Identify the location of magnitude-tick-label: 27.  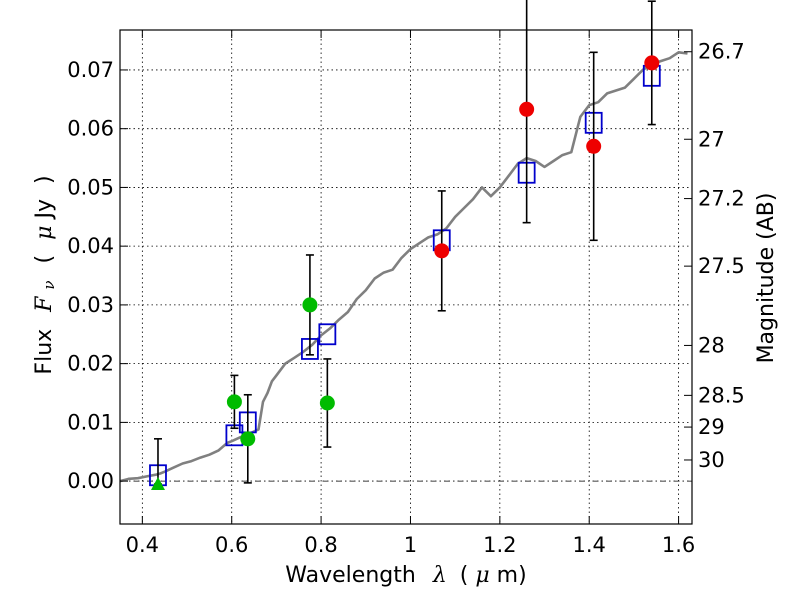
(711, 139).